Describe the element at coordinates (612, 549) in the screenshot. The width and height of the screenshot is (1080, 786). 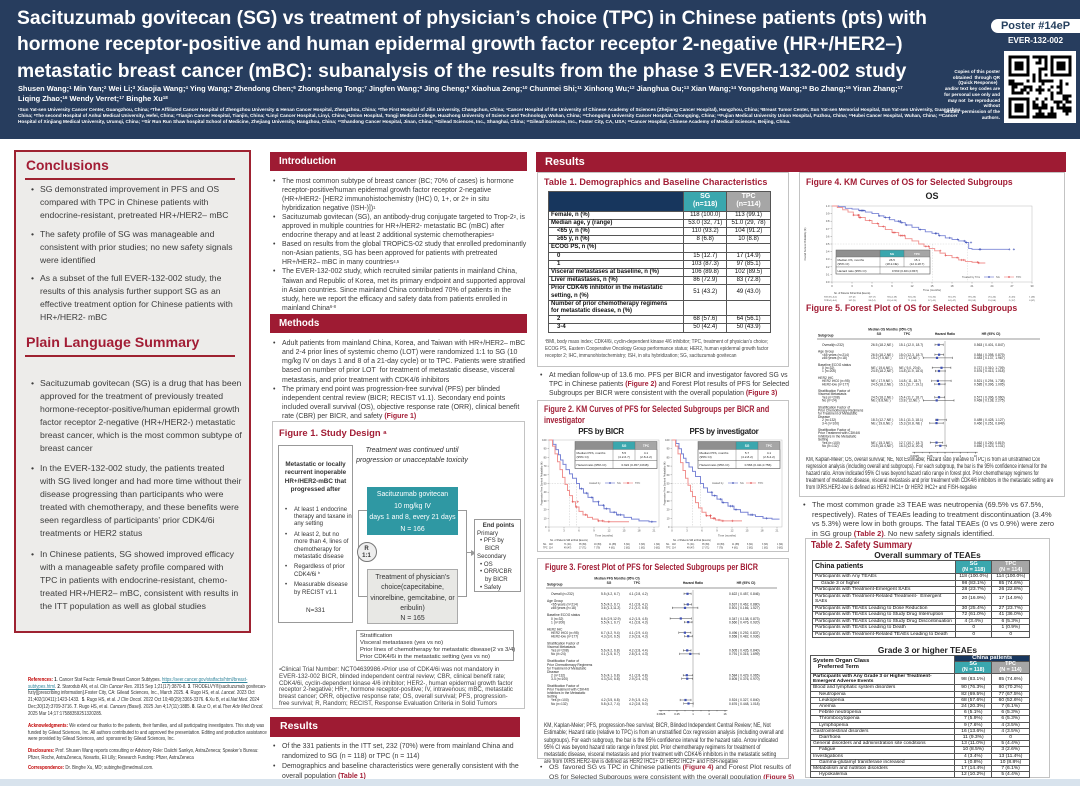
I see `svg-text: 4 (81)` at that location.